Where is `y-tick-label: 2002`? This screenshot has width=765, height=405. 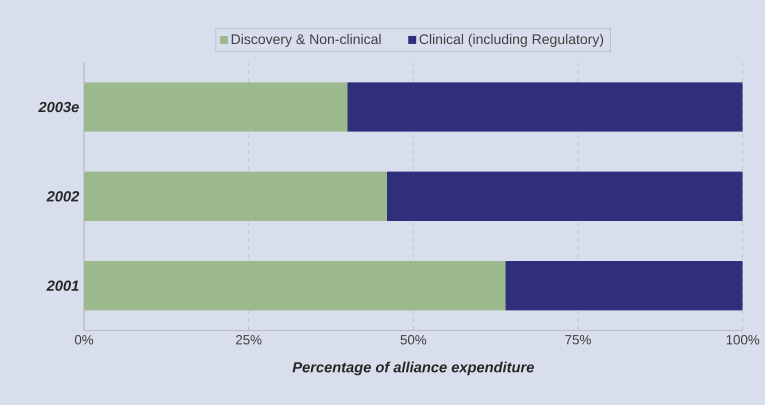 y-tick-label: 2002 is located at coordinates (63, 196).